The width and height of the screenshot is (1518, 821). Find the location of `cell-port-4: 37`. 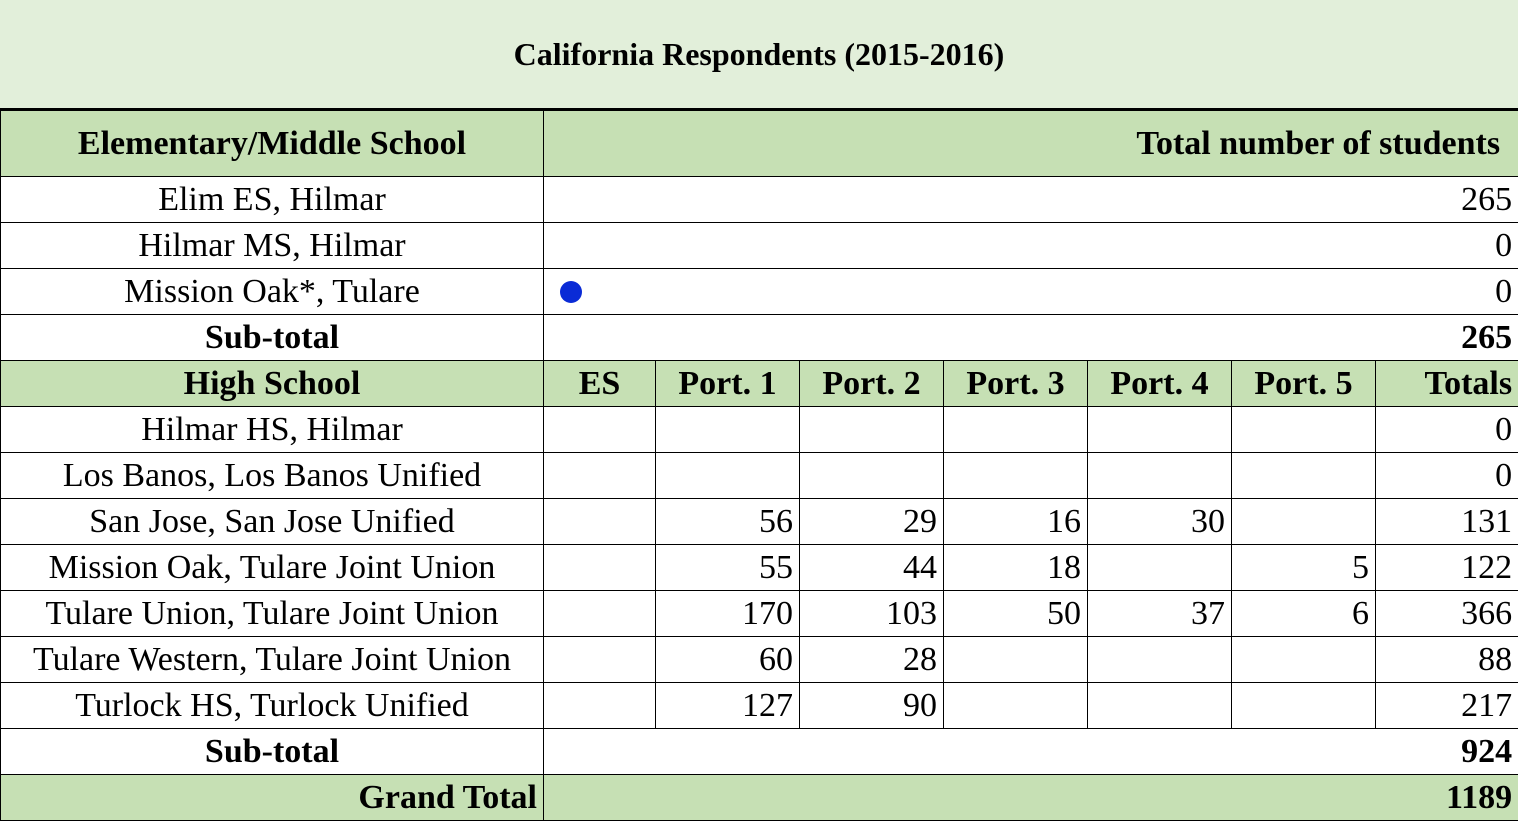

cell-port-4: 37 is located at coordinates (1160, 614).